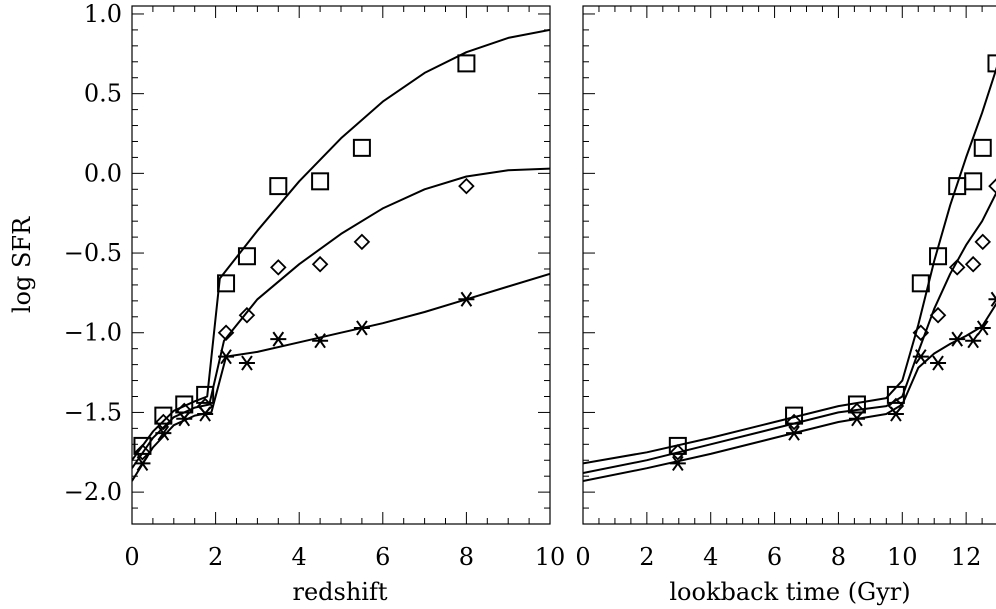 The image size is (996, 609). What do you see at coordinates (93, 333) in the screenshot?
I see `y-tick-label: −1.0` at bounding box center [93, 333].